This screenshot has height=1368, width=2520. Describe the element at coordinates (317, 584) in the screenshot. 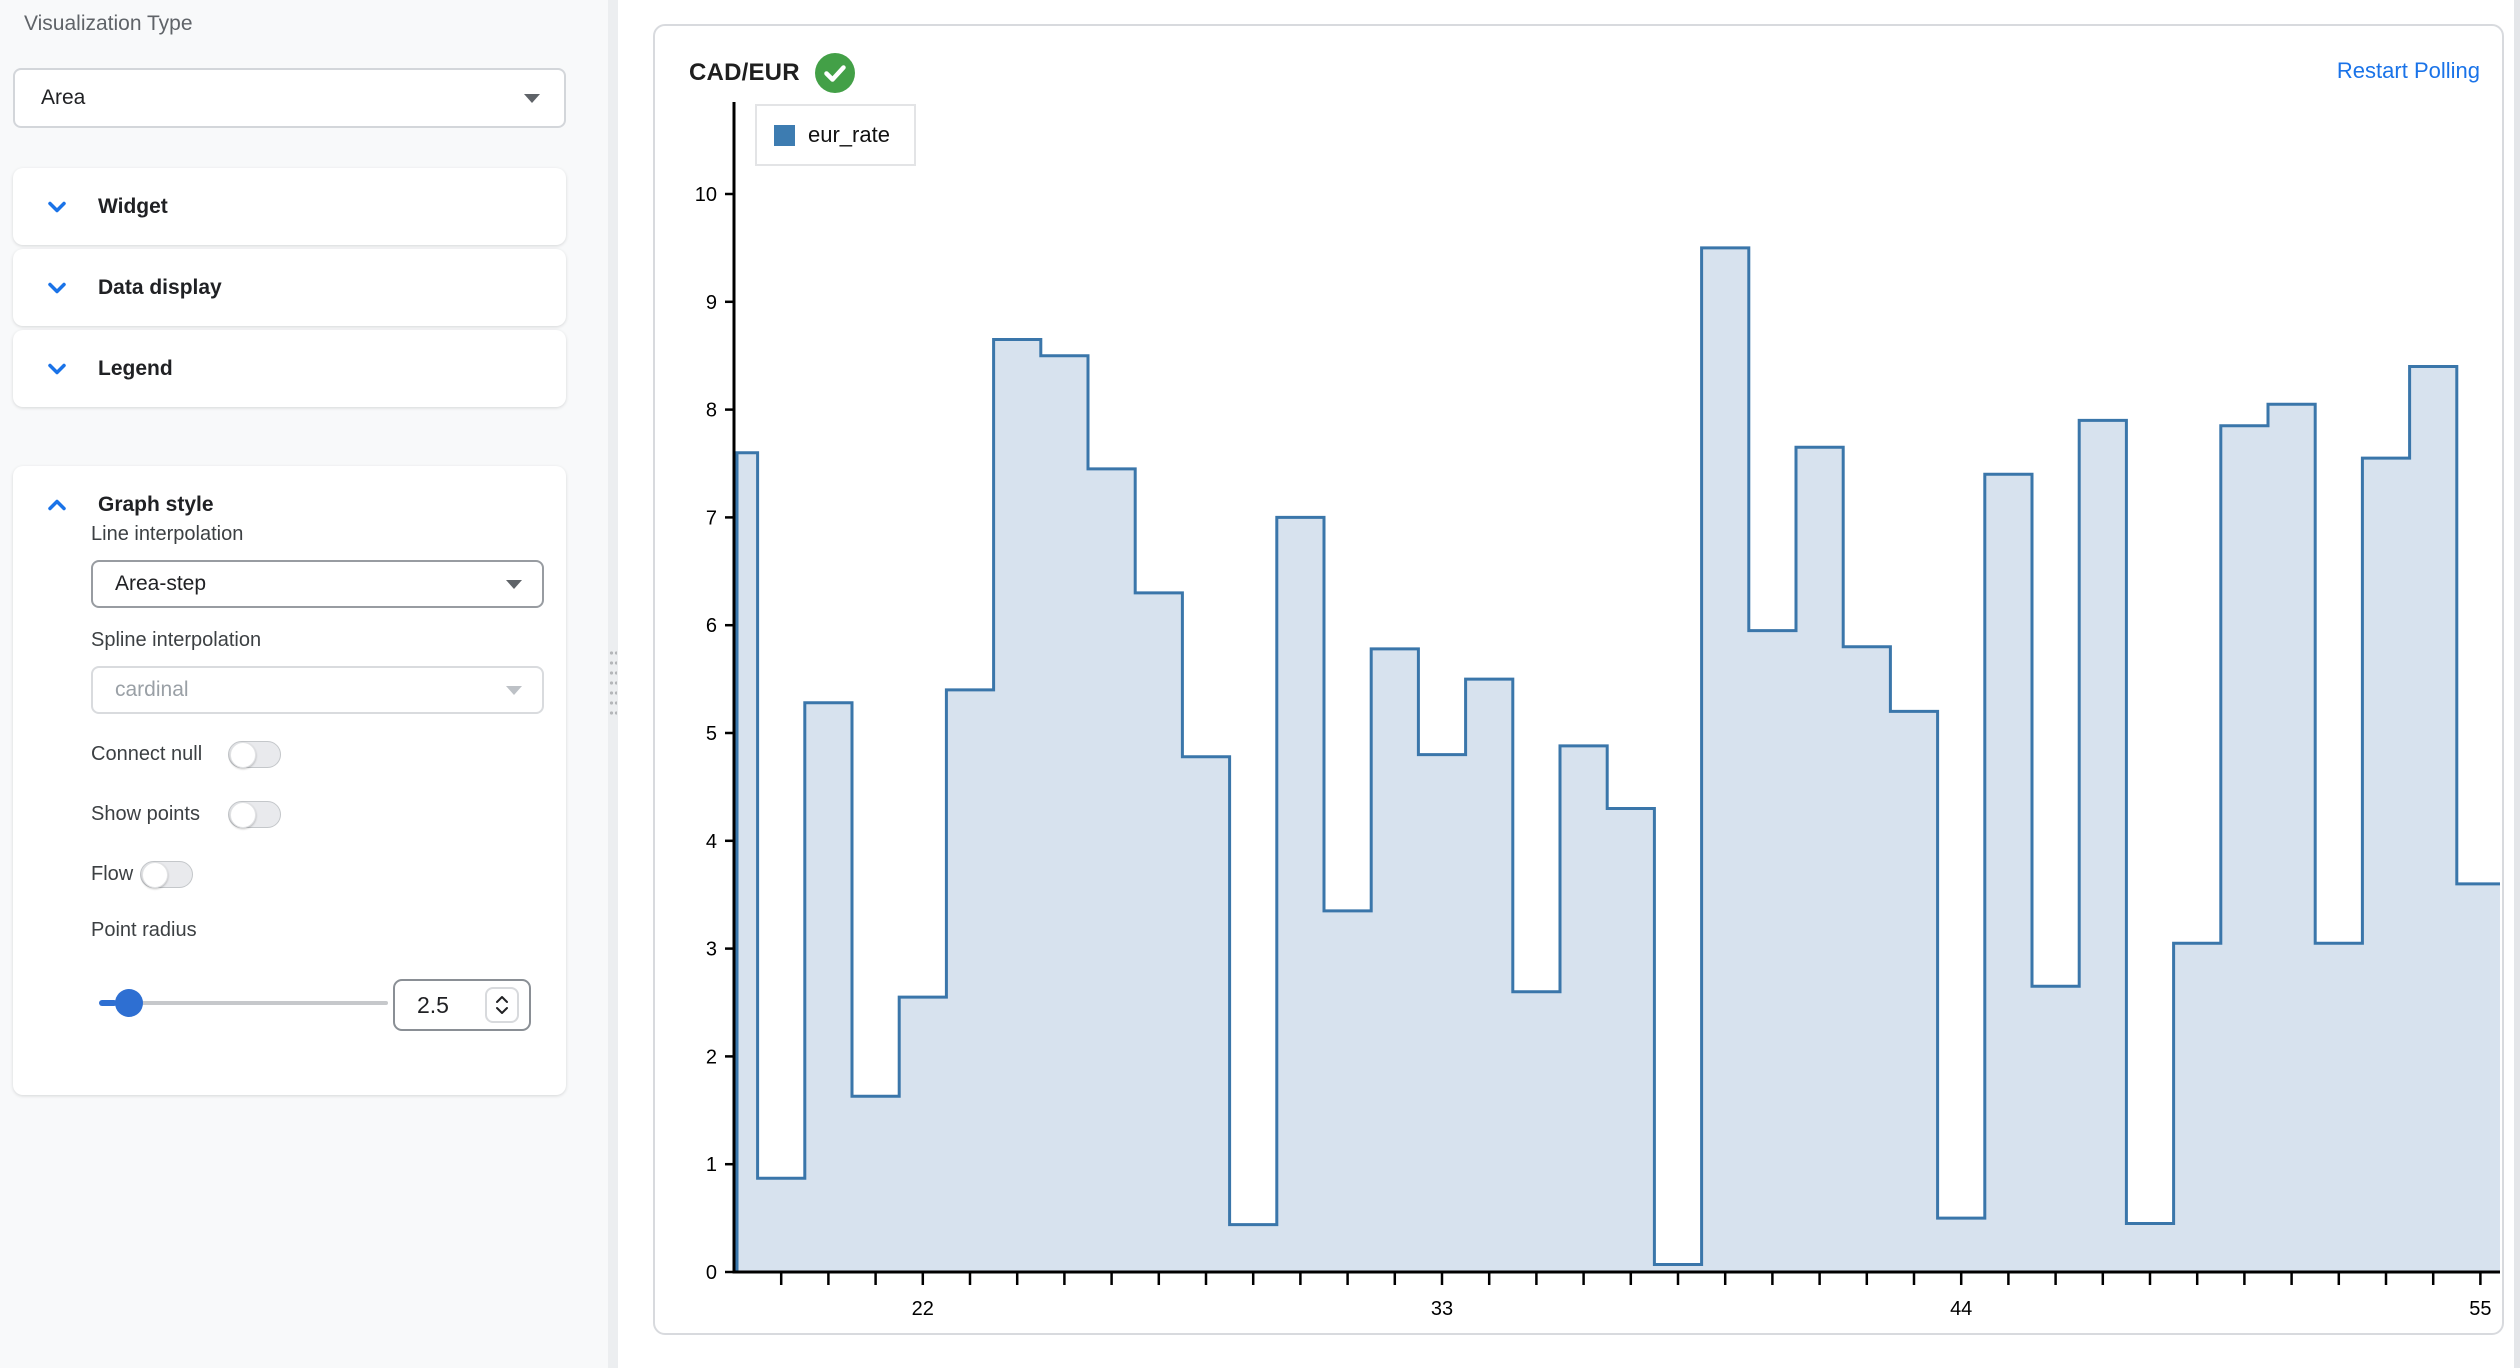

I see `line-interpolation-select: Area-step` at that location.